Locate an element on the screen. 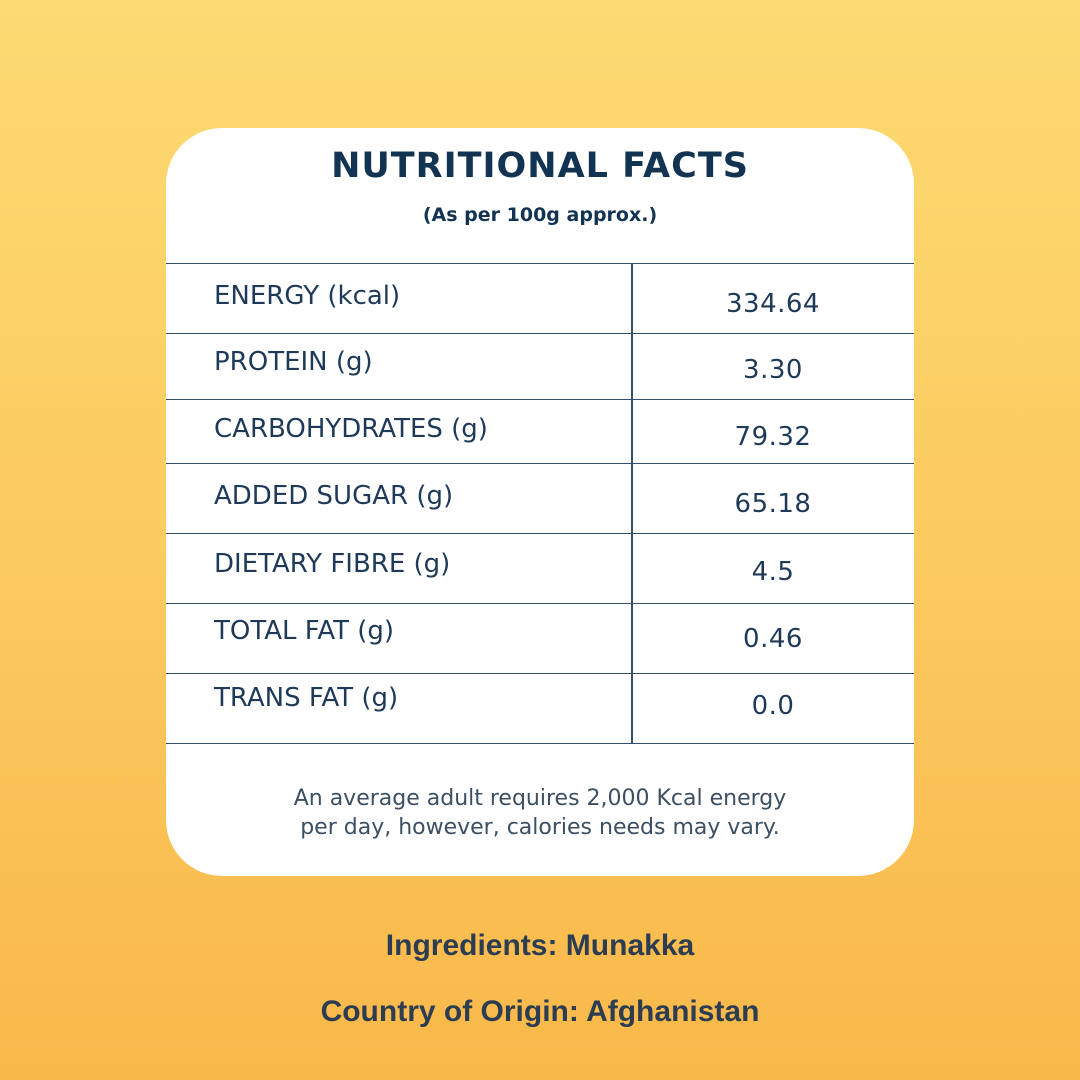 The height and width of the screenshot is (1080, 1080). row-label: ENERGY (kcal) is located at coordinates (307, 296).